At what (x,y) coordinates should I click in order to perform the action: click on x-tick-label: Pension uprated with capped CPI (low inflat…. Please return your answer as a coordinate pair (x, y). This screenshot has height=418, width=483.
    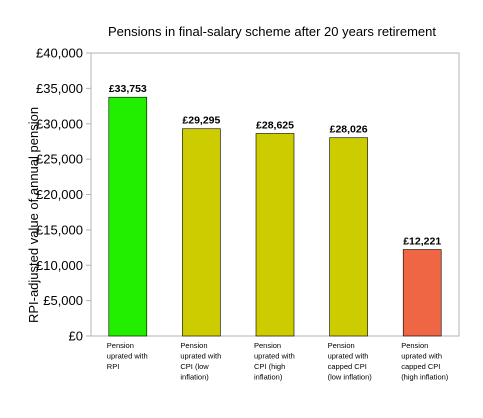
    Looking at the image, I should click on (350, 361).